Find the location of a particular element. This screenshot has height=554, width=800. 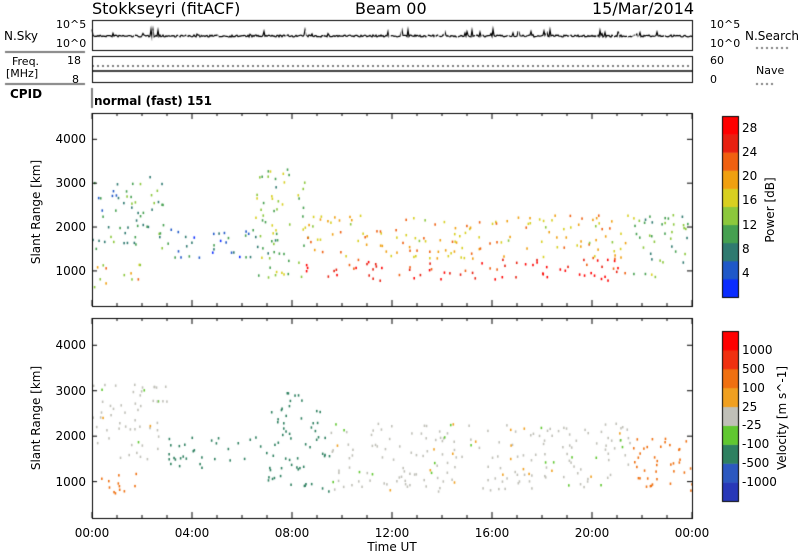

power-colorbar-tick: 12 is located at coordinates (750, 224).